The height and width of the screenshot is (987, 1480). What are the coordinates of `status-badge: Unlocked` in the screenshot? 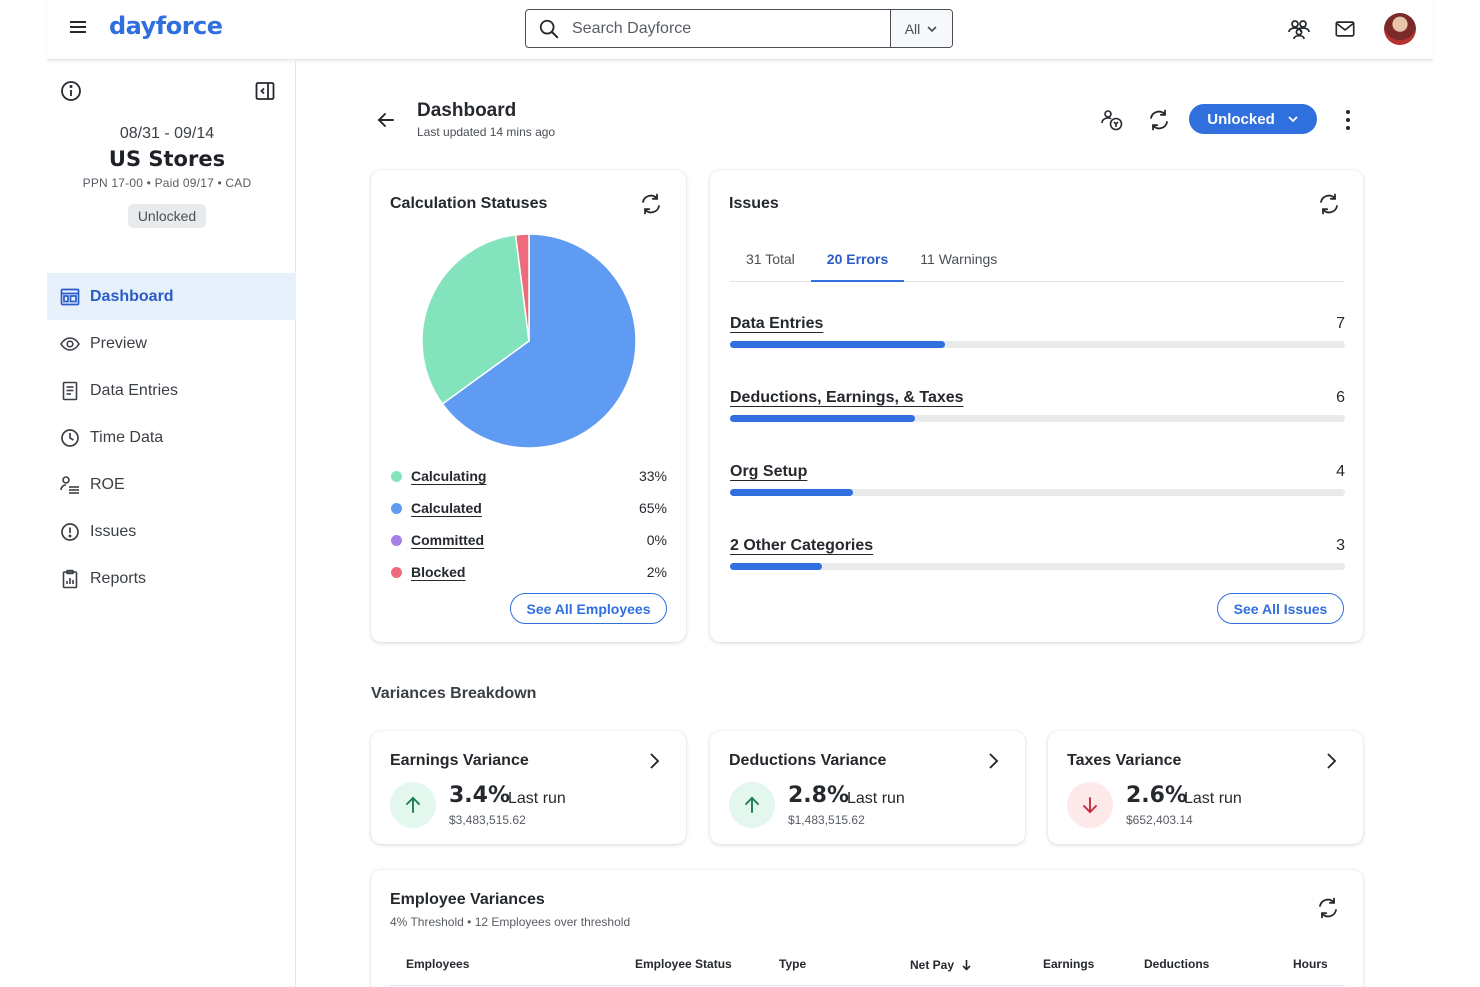 It's located at (167, 216).